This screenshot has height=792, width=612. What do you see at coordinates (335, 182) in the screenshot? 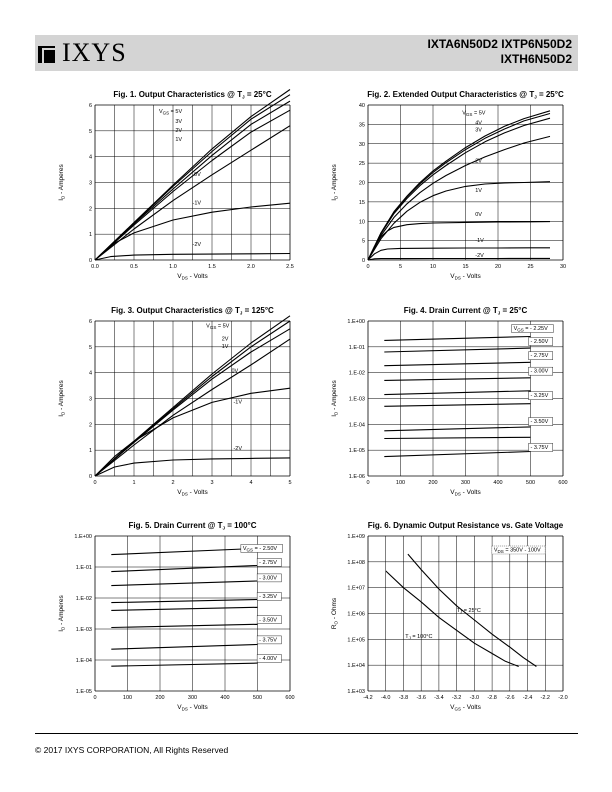
I see `fig2-ylabel: ID - Amperes` at bounding box center [335, 182].